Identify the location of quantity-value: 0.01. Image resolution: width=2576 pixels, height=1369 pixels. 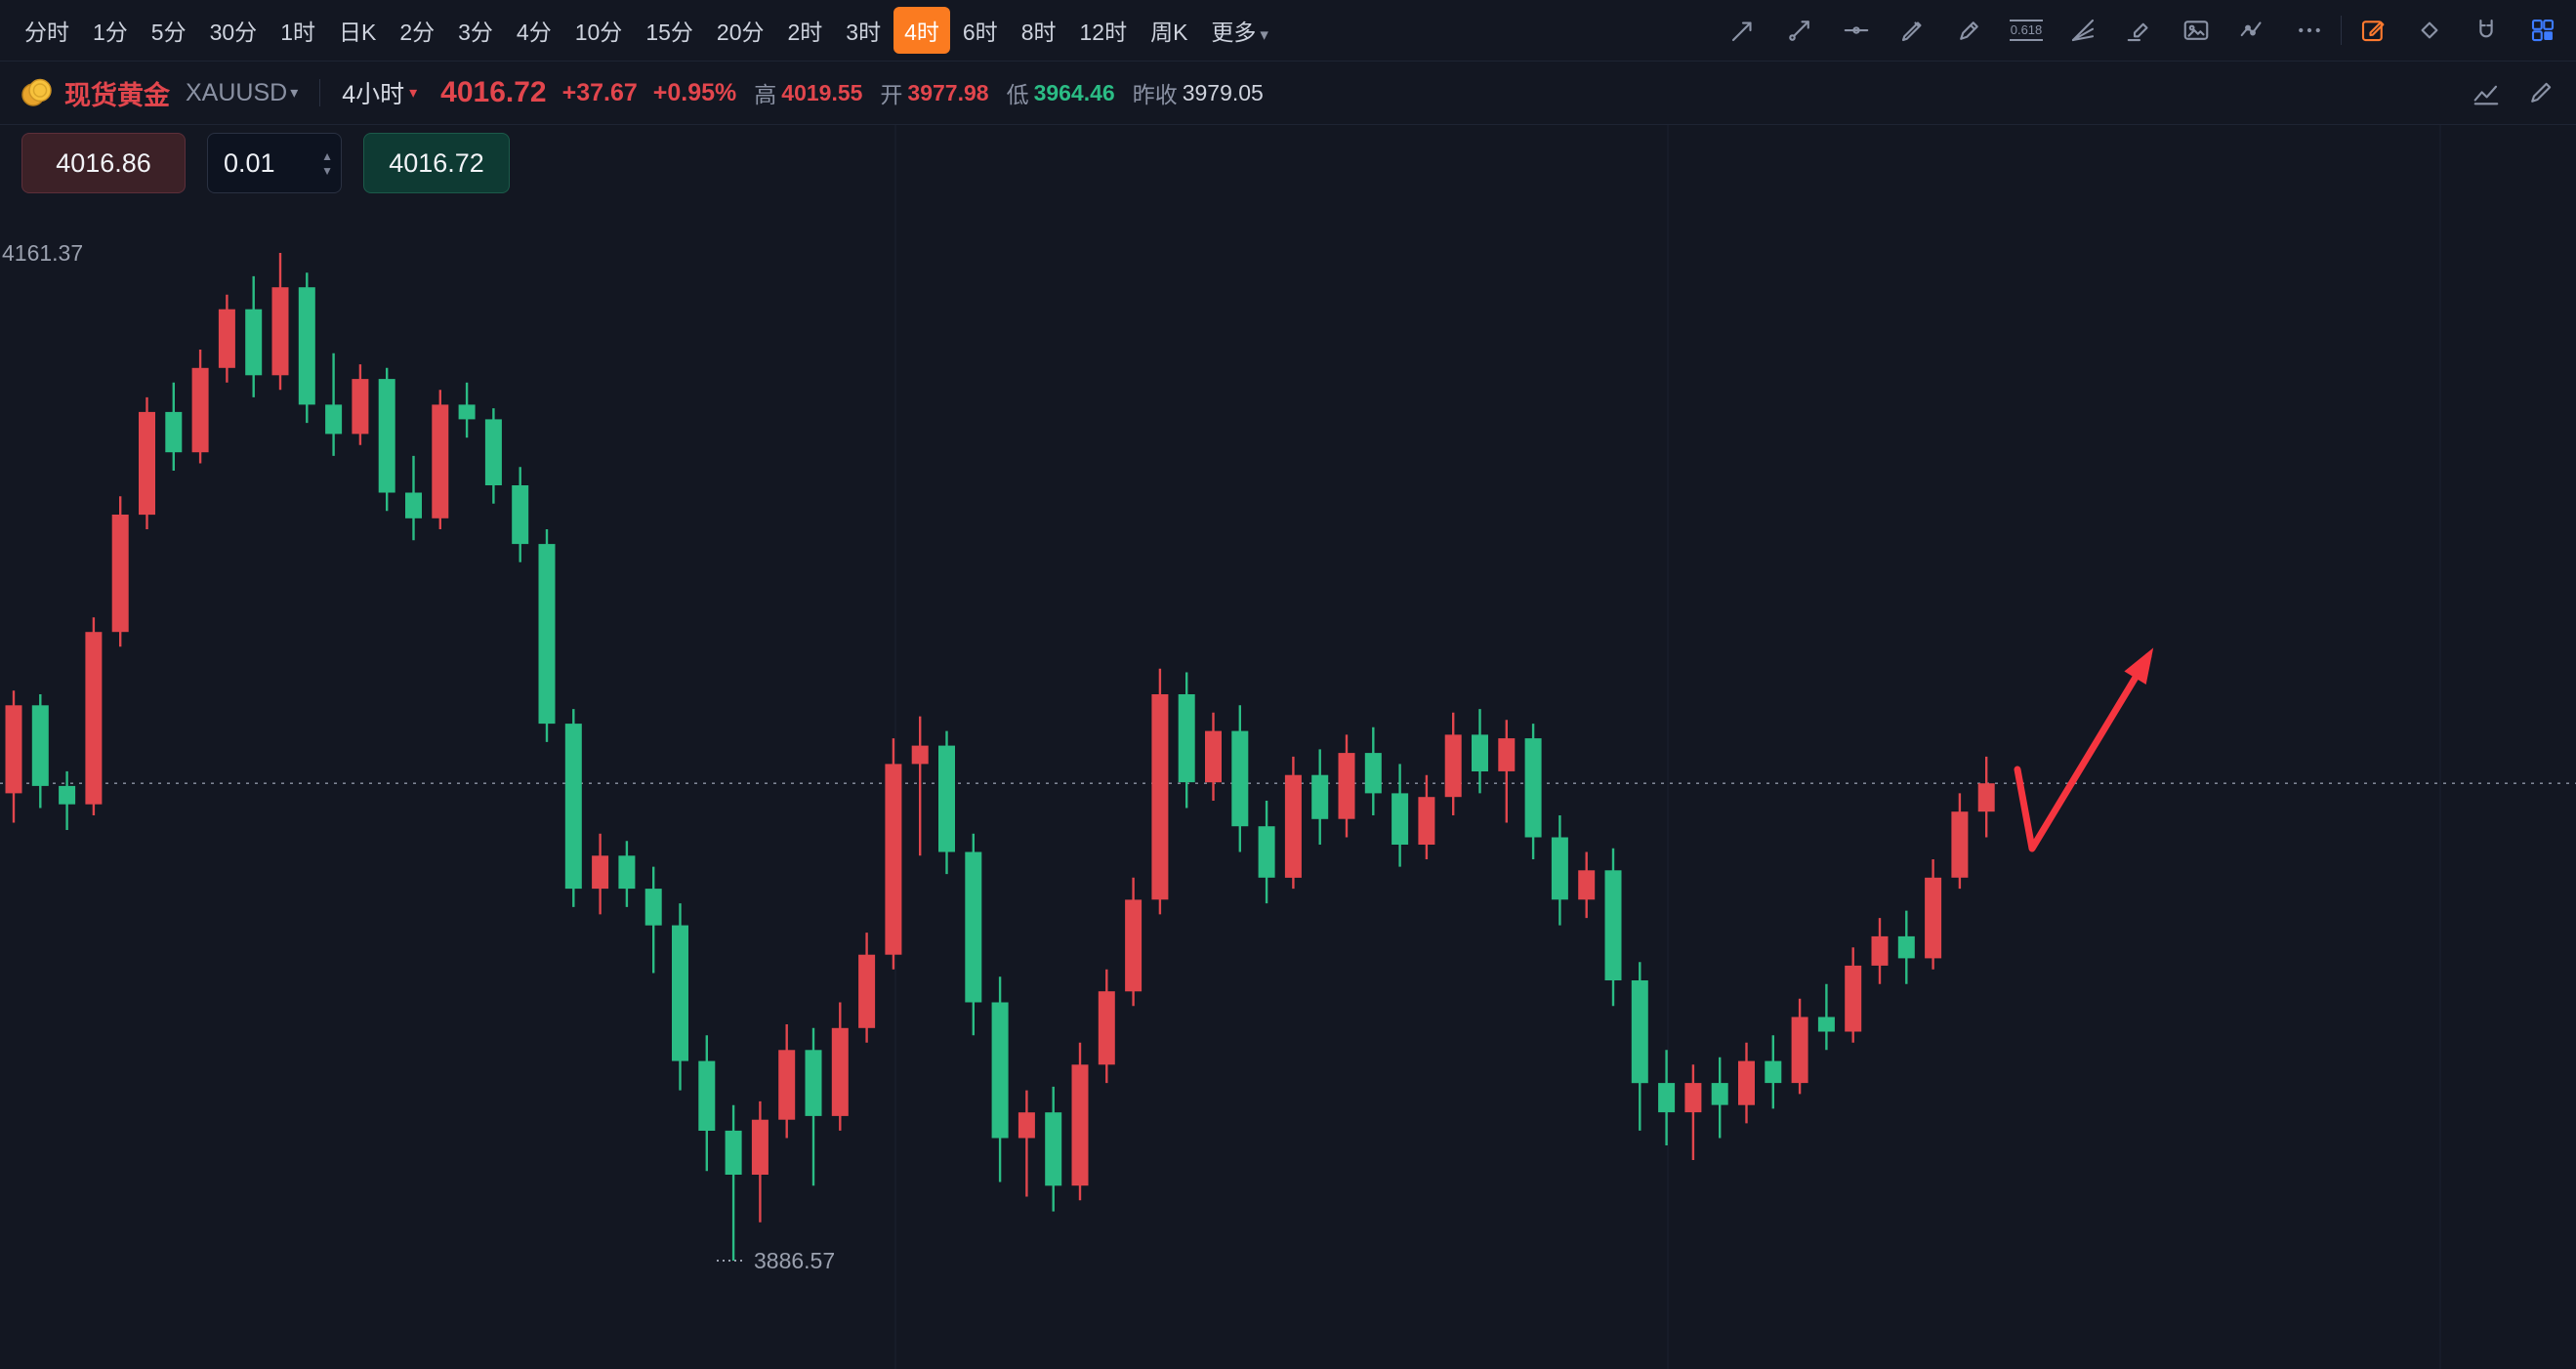
(249, 162).